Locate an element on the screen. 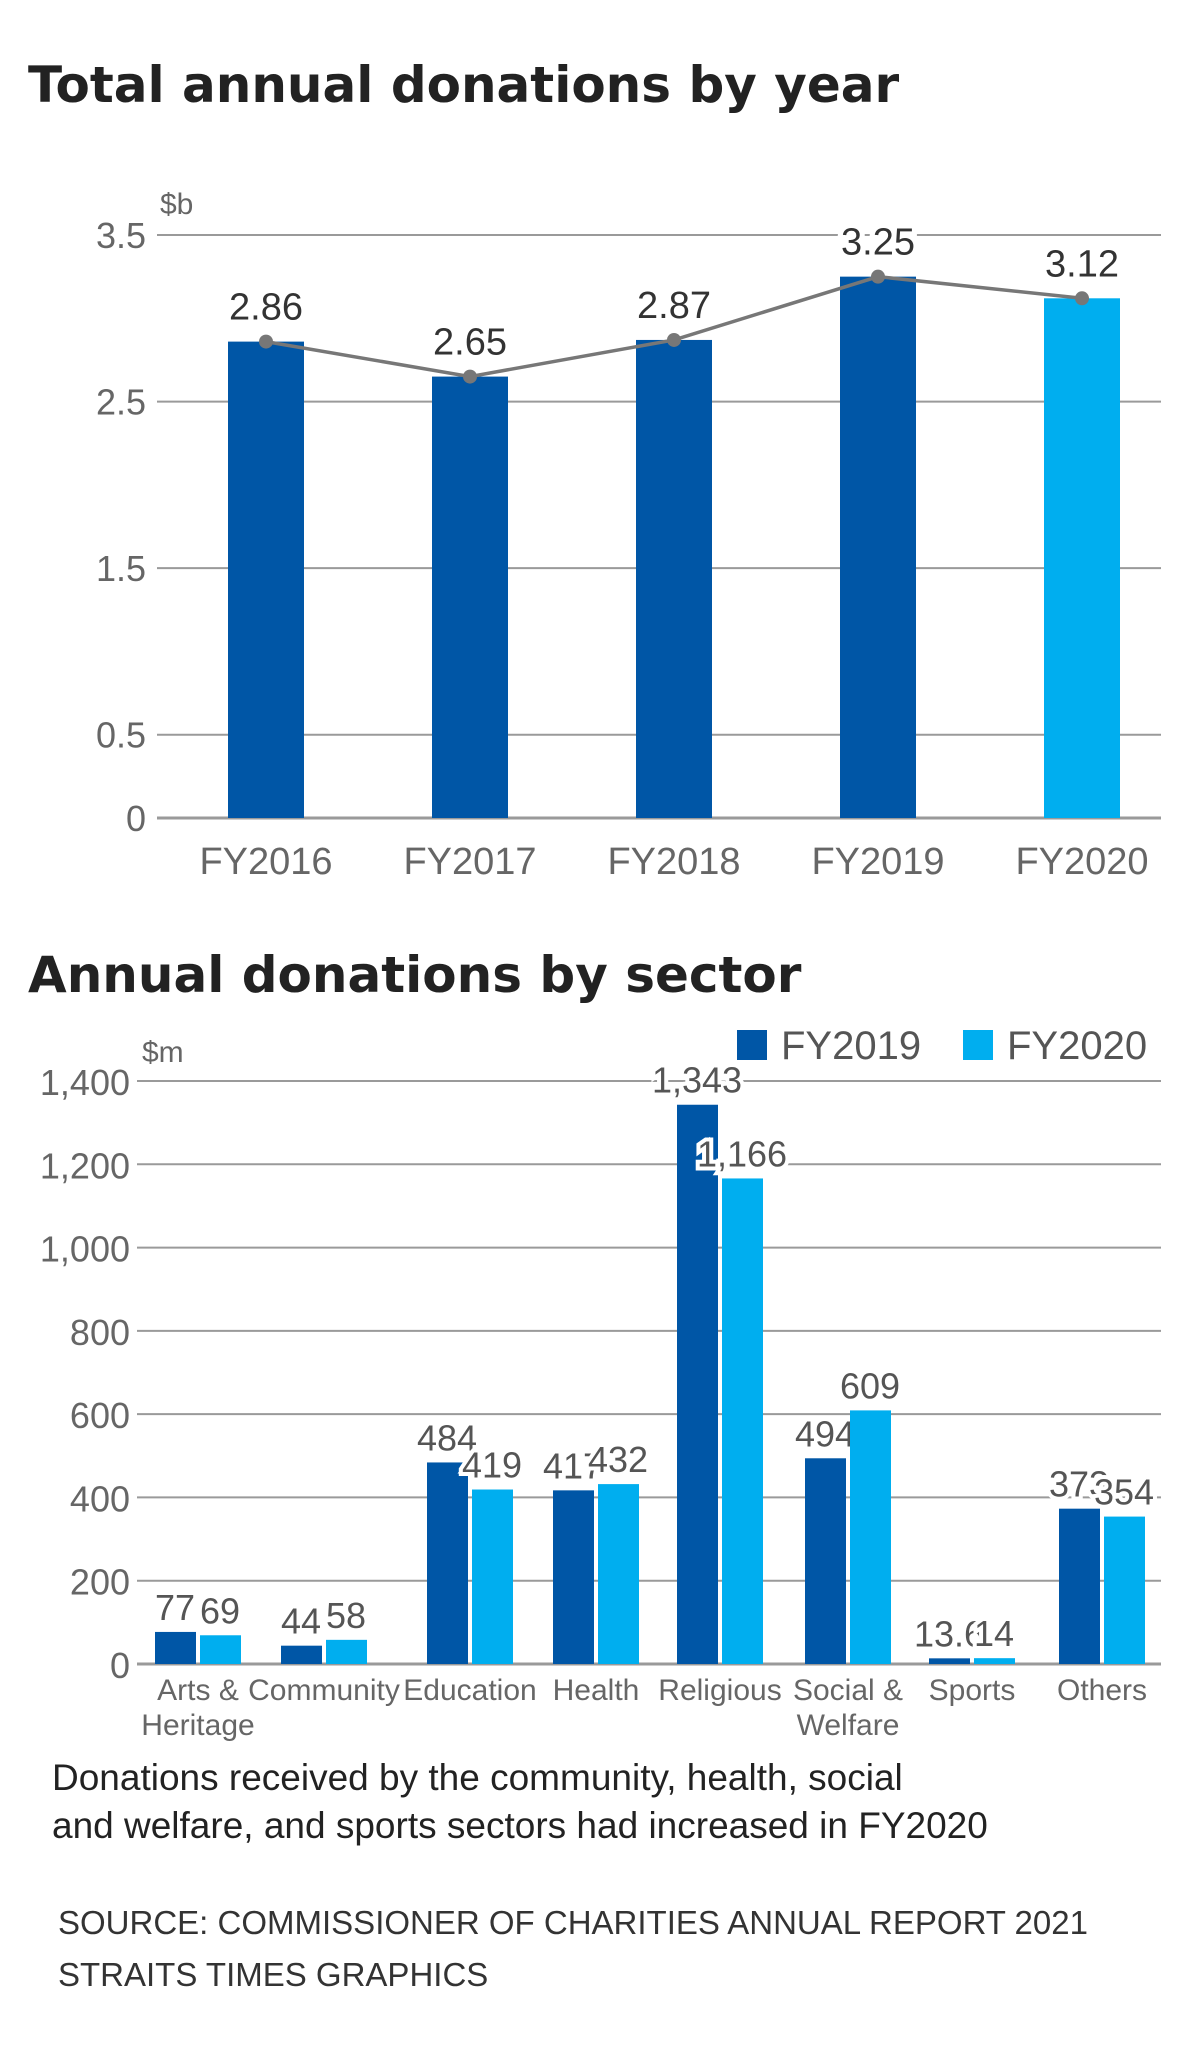 The width and height of the screenshot is (1200, 2048). x-tick-label: FY2017 is located at coordinates (469, 862).